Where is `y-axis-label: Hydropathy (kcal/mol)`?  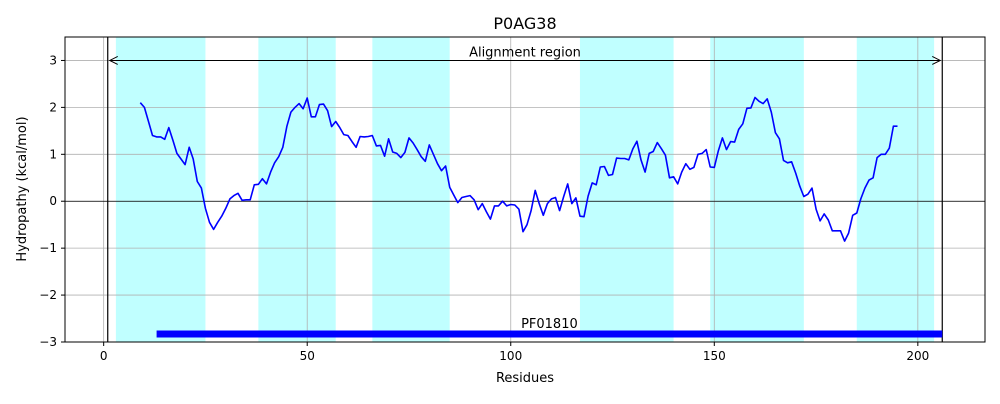 y-axis-label: Hydropathy (kcal/mol) is located at coordinates (22, 188).